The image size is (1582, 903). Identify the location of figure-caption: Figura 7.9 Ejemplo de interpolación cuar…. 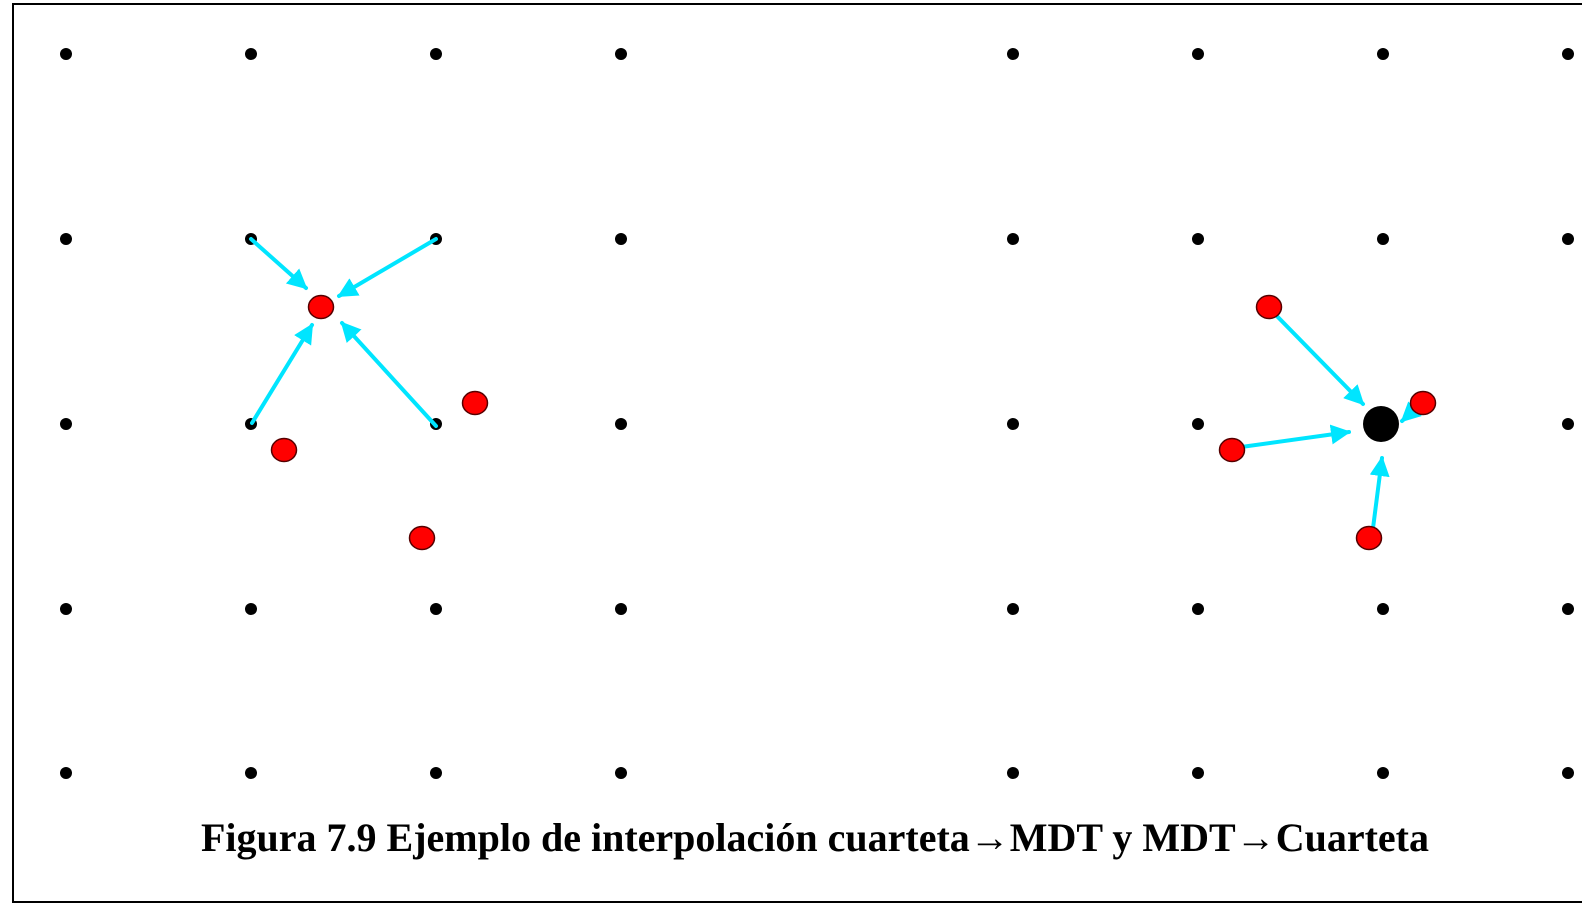
(815, 837).